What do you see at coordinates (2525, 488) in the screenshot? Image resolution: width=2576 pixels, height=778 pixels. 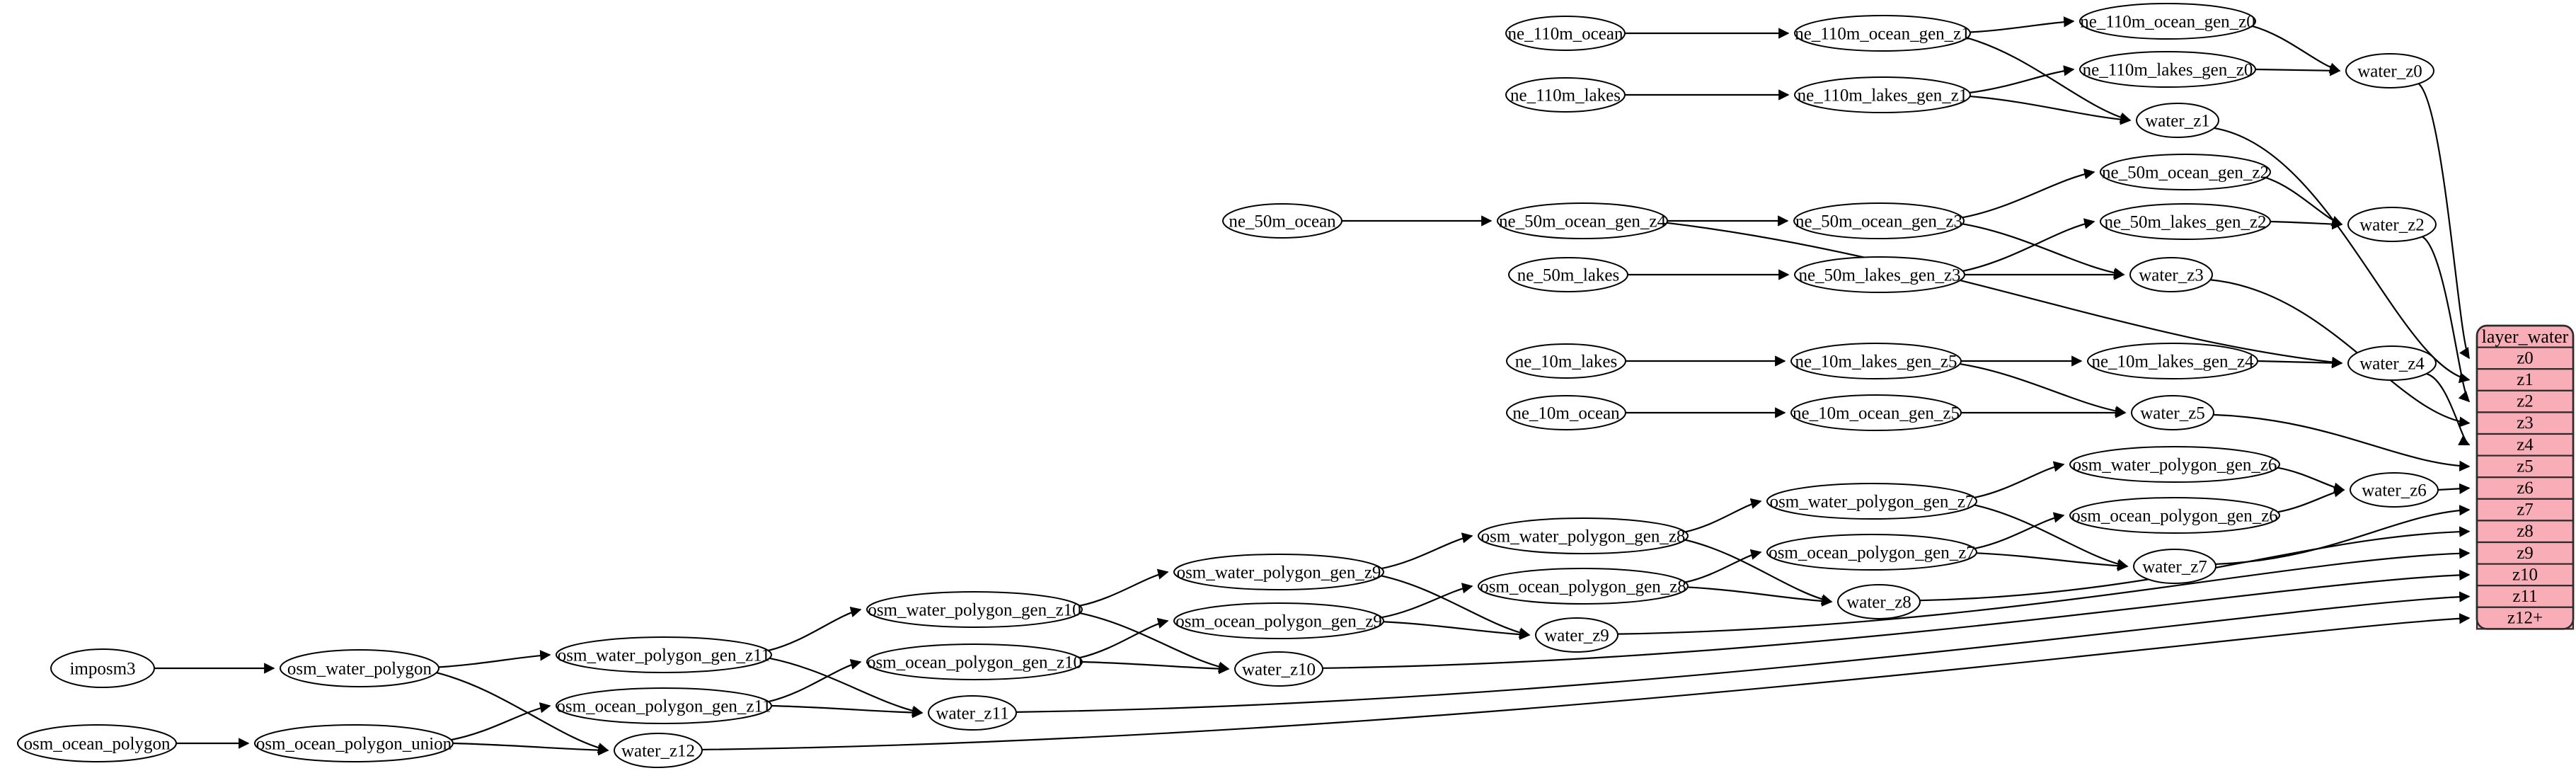 I see `layer-water-row-label: z6` at bounding box center [2525, 488].